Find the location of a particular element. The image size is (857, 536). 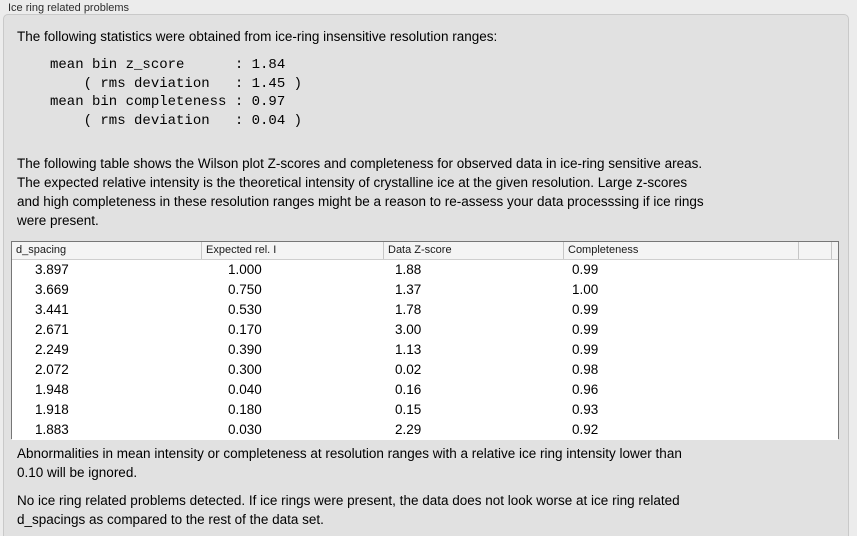

column-header-d-spacing: d_spacing is located at coordinates (107, 250).